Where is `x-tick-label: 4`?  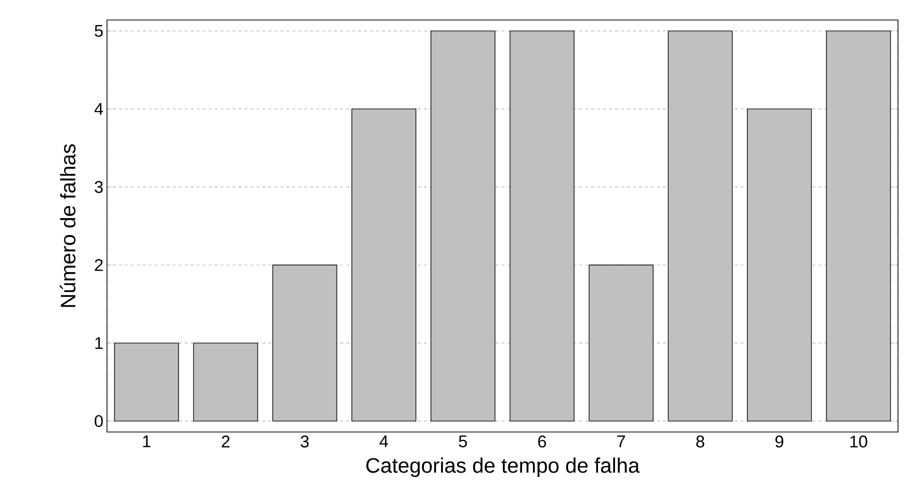 x-tick-label: 4 is located at coordinates (384, 442).